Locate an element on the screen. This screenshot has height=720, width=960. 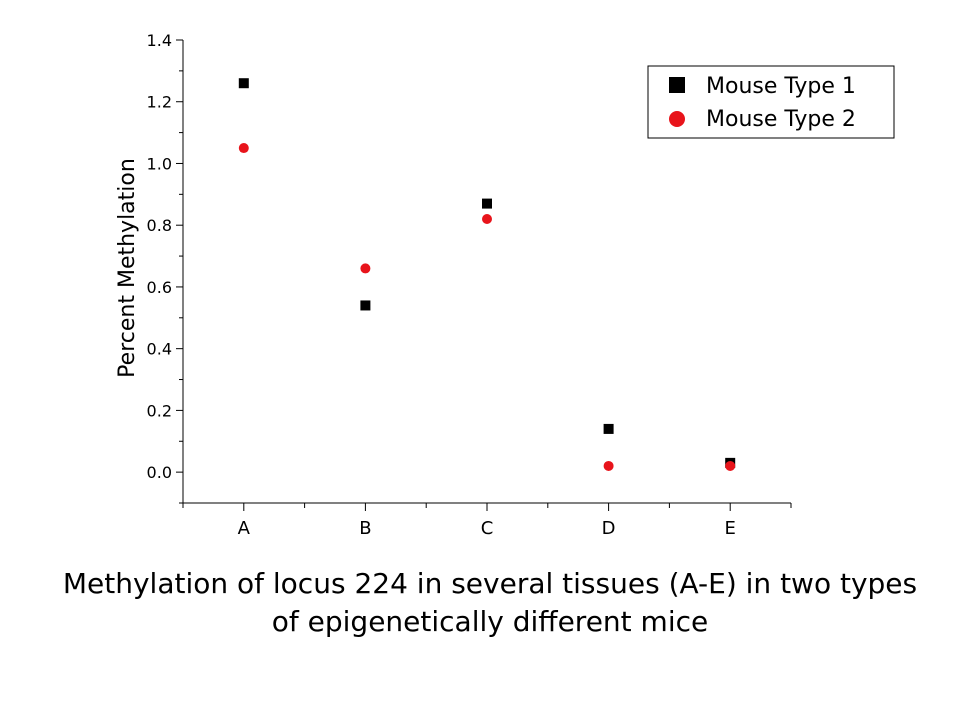
point-series2-B is located at coordinates (365, 268).